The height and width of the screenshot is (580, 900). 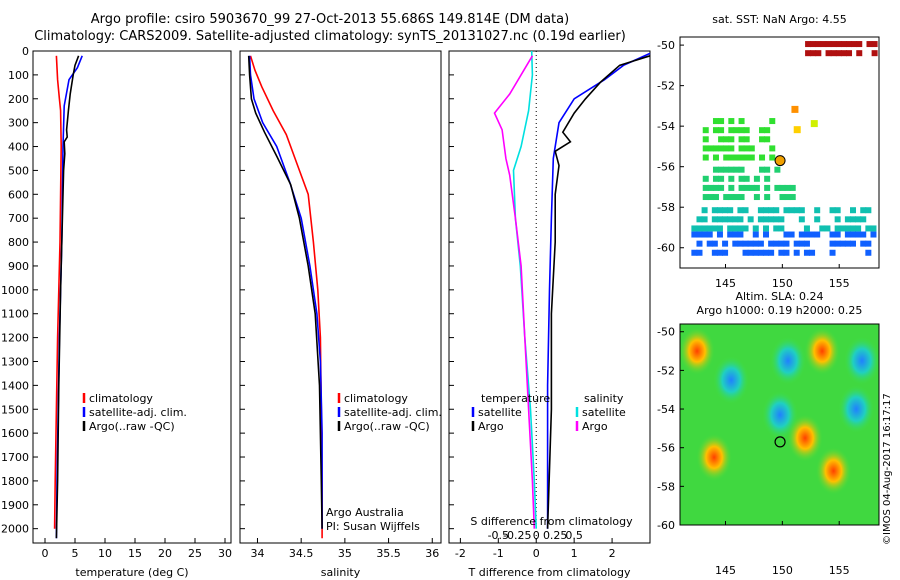 I want to click on sla-lat-tick-label: -54, so click(x=666, y=409).